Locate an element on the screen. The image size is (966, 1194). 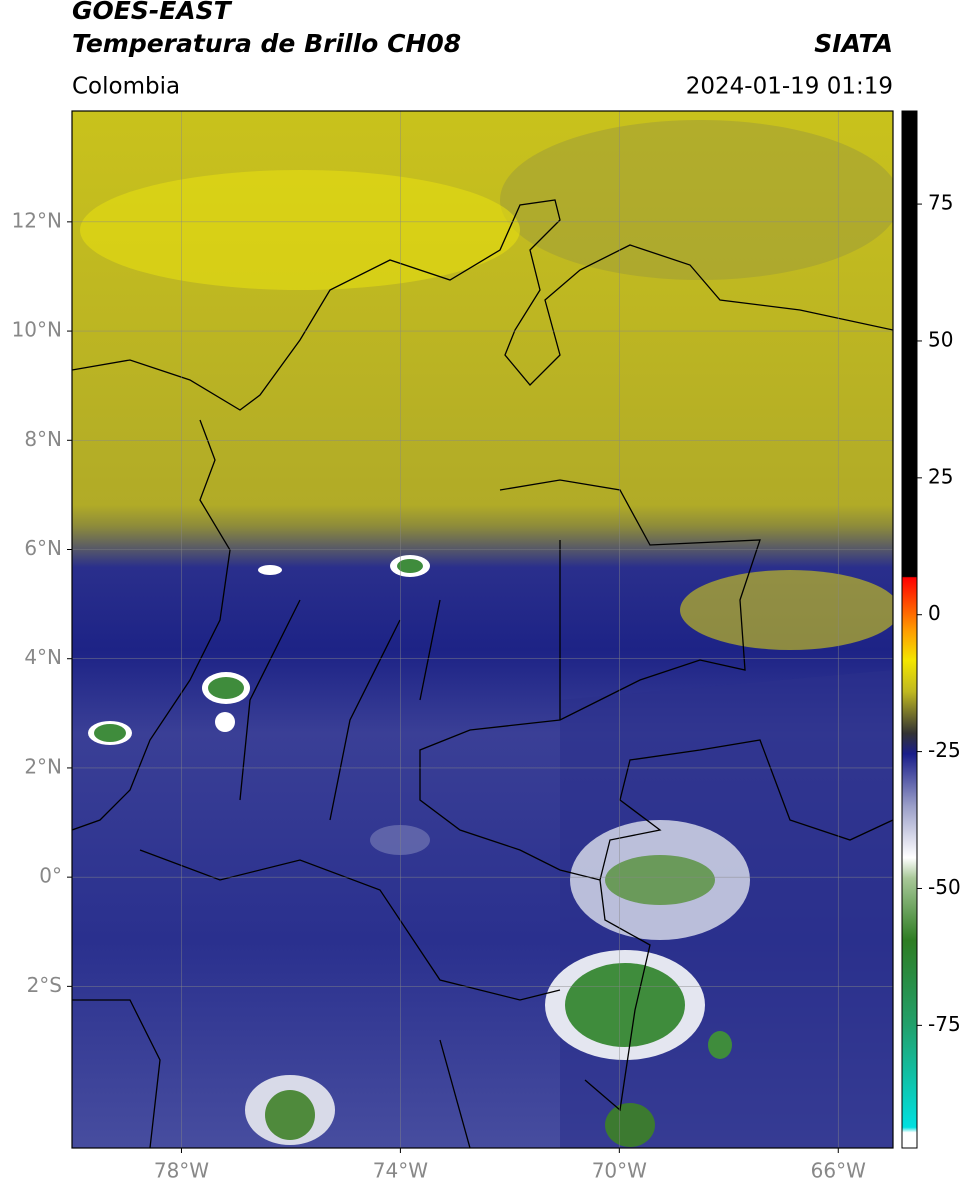
lon-tick-label: 74°W is located at coordinates (400, 1171).